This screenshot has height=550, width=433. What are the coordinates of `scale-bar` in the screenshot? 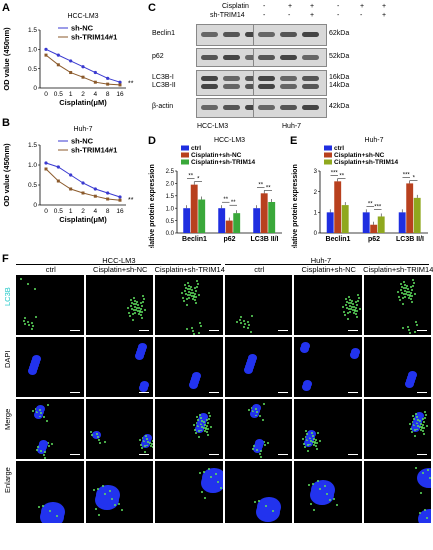 It's located at (352, 454).